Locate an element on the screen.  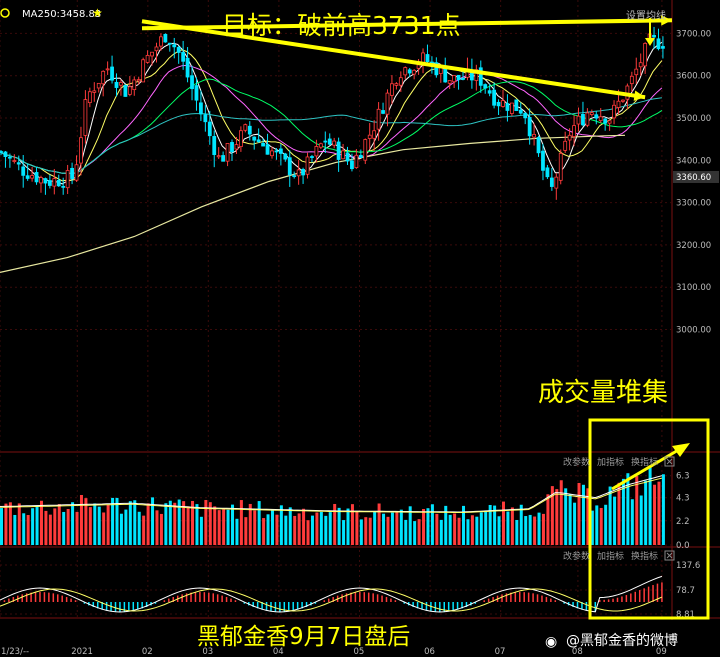
prior-high-horizontal-line is located at coordinates (407, 24).